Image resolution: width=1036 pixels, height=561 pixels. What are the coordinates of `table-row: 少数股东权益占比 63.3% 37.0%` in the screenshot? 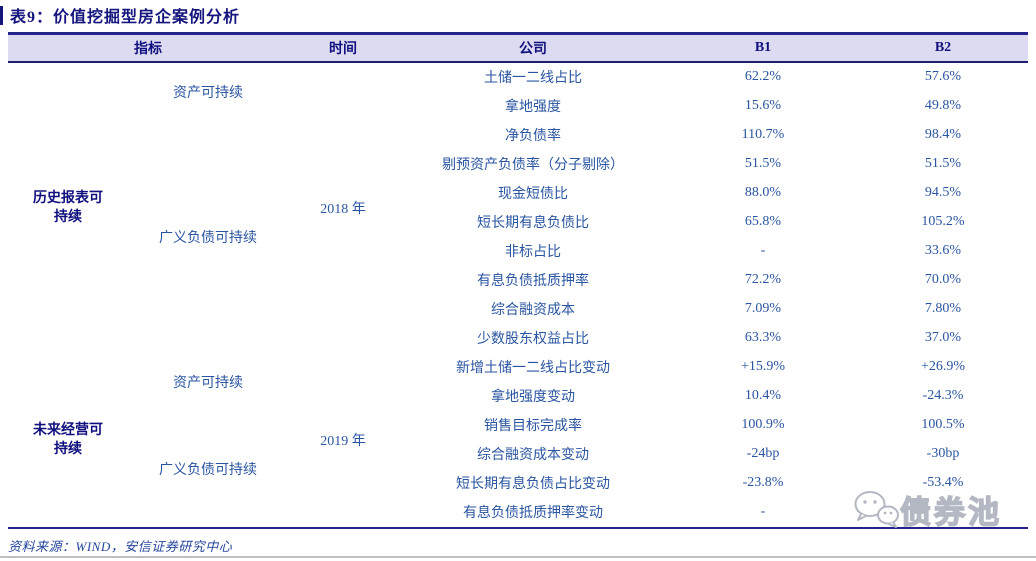 It's located at (518, 338).